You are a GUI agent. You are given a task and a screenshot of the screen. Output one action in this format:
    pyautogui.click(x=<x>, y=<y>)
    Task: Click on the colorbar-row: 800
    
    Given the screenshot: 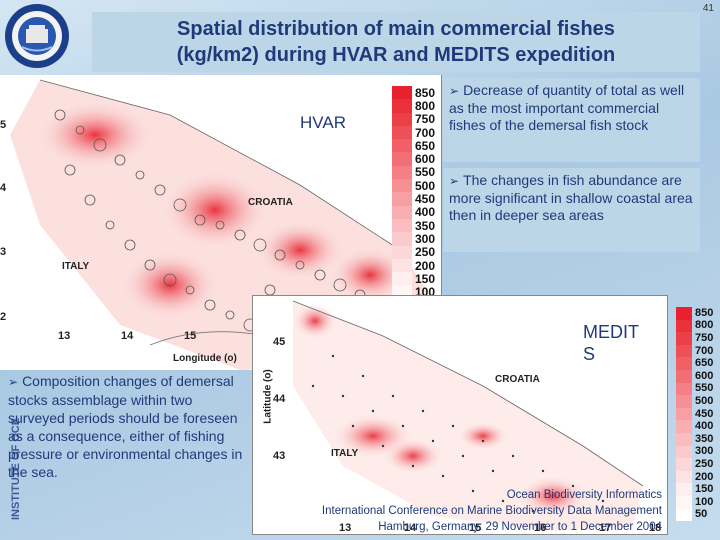 What is the action you would take?
    pyautogui.click(x=698, y=326)
    